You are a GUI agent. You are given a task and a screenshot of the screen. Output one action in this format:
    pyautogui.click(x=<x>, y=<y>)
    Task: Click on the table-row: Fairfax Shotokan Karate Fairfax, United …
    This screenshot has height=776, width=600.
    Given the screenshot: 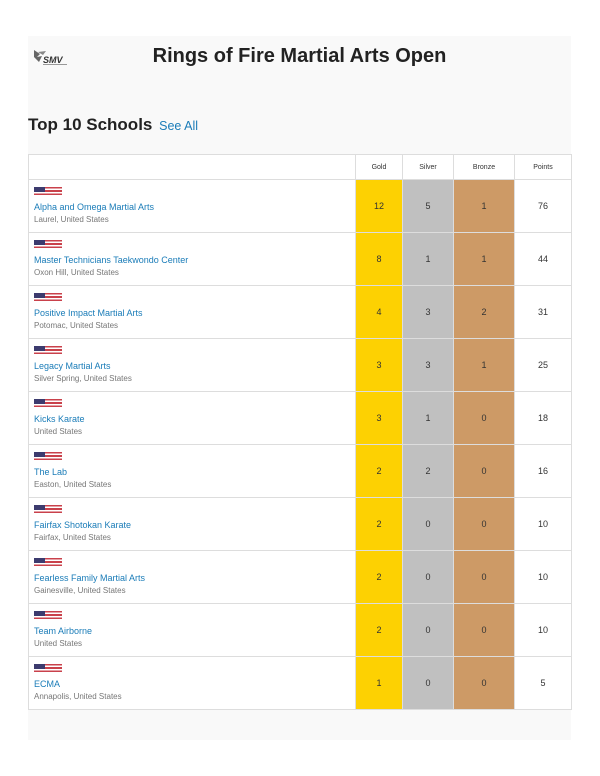 What is the action you would take?
    pyautogui.click(x=300, y=524)
    